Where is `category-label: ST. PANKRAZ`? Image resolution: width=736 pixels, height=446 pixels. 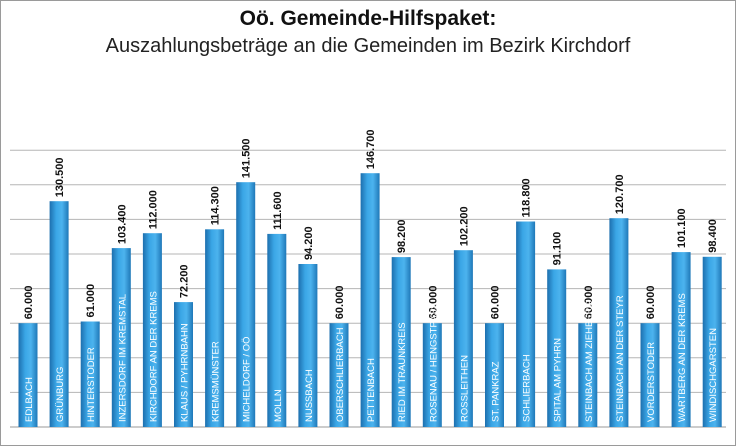
category-label: ST. PANKRAZ is located at coordinates (496, 391).